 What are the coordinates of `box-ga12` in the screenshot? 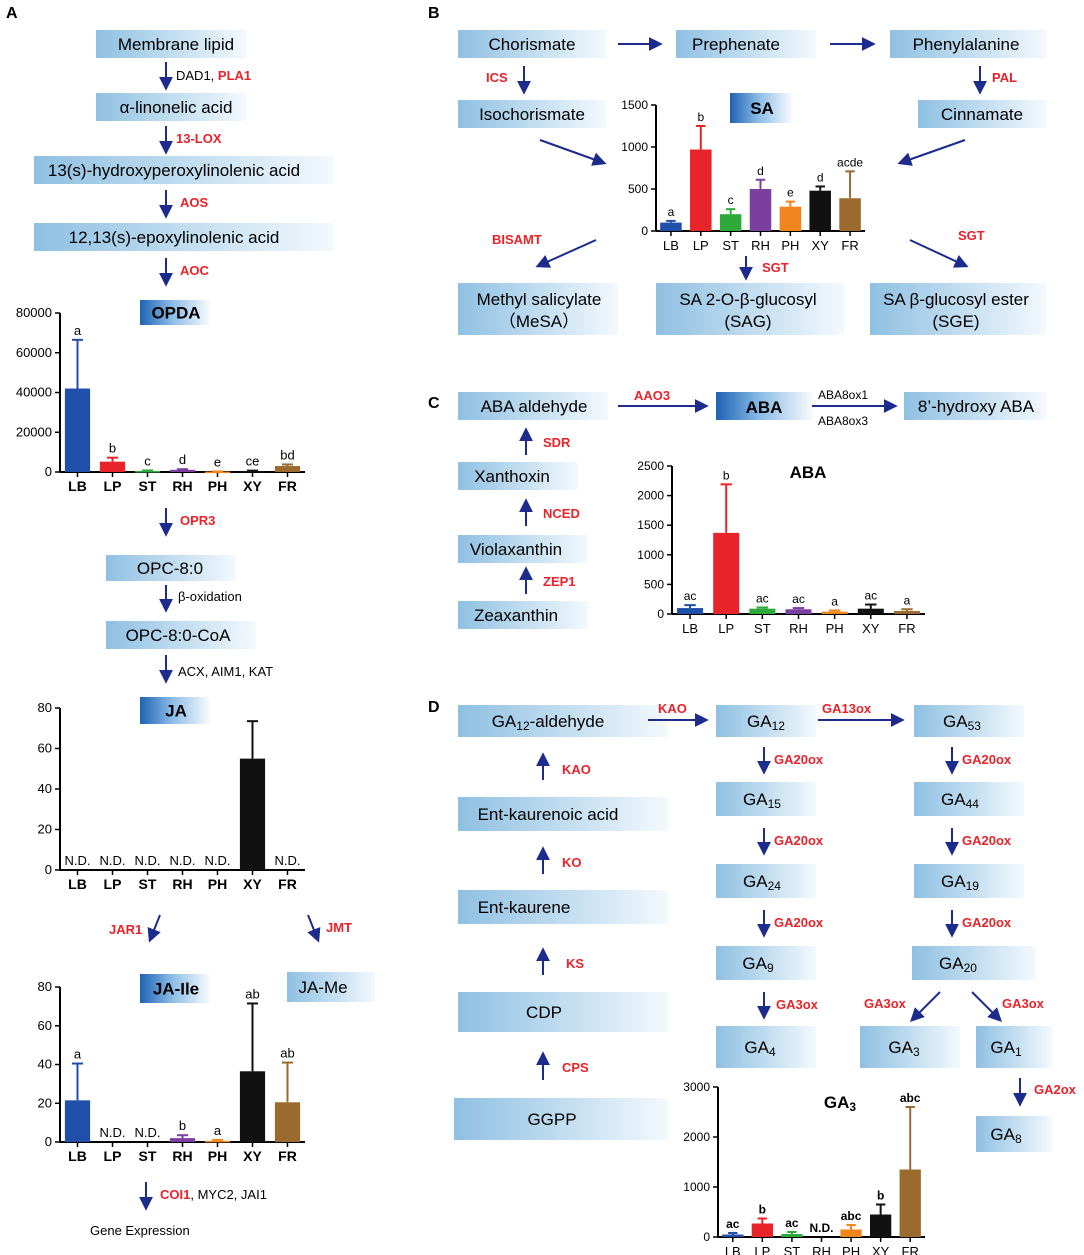 It's located at (766, 721).